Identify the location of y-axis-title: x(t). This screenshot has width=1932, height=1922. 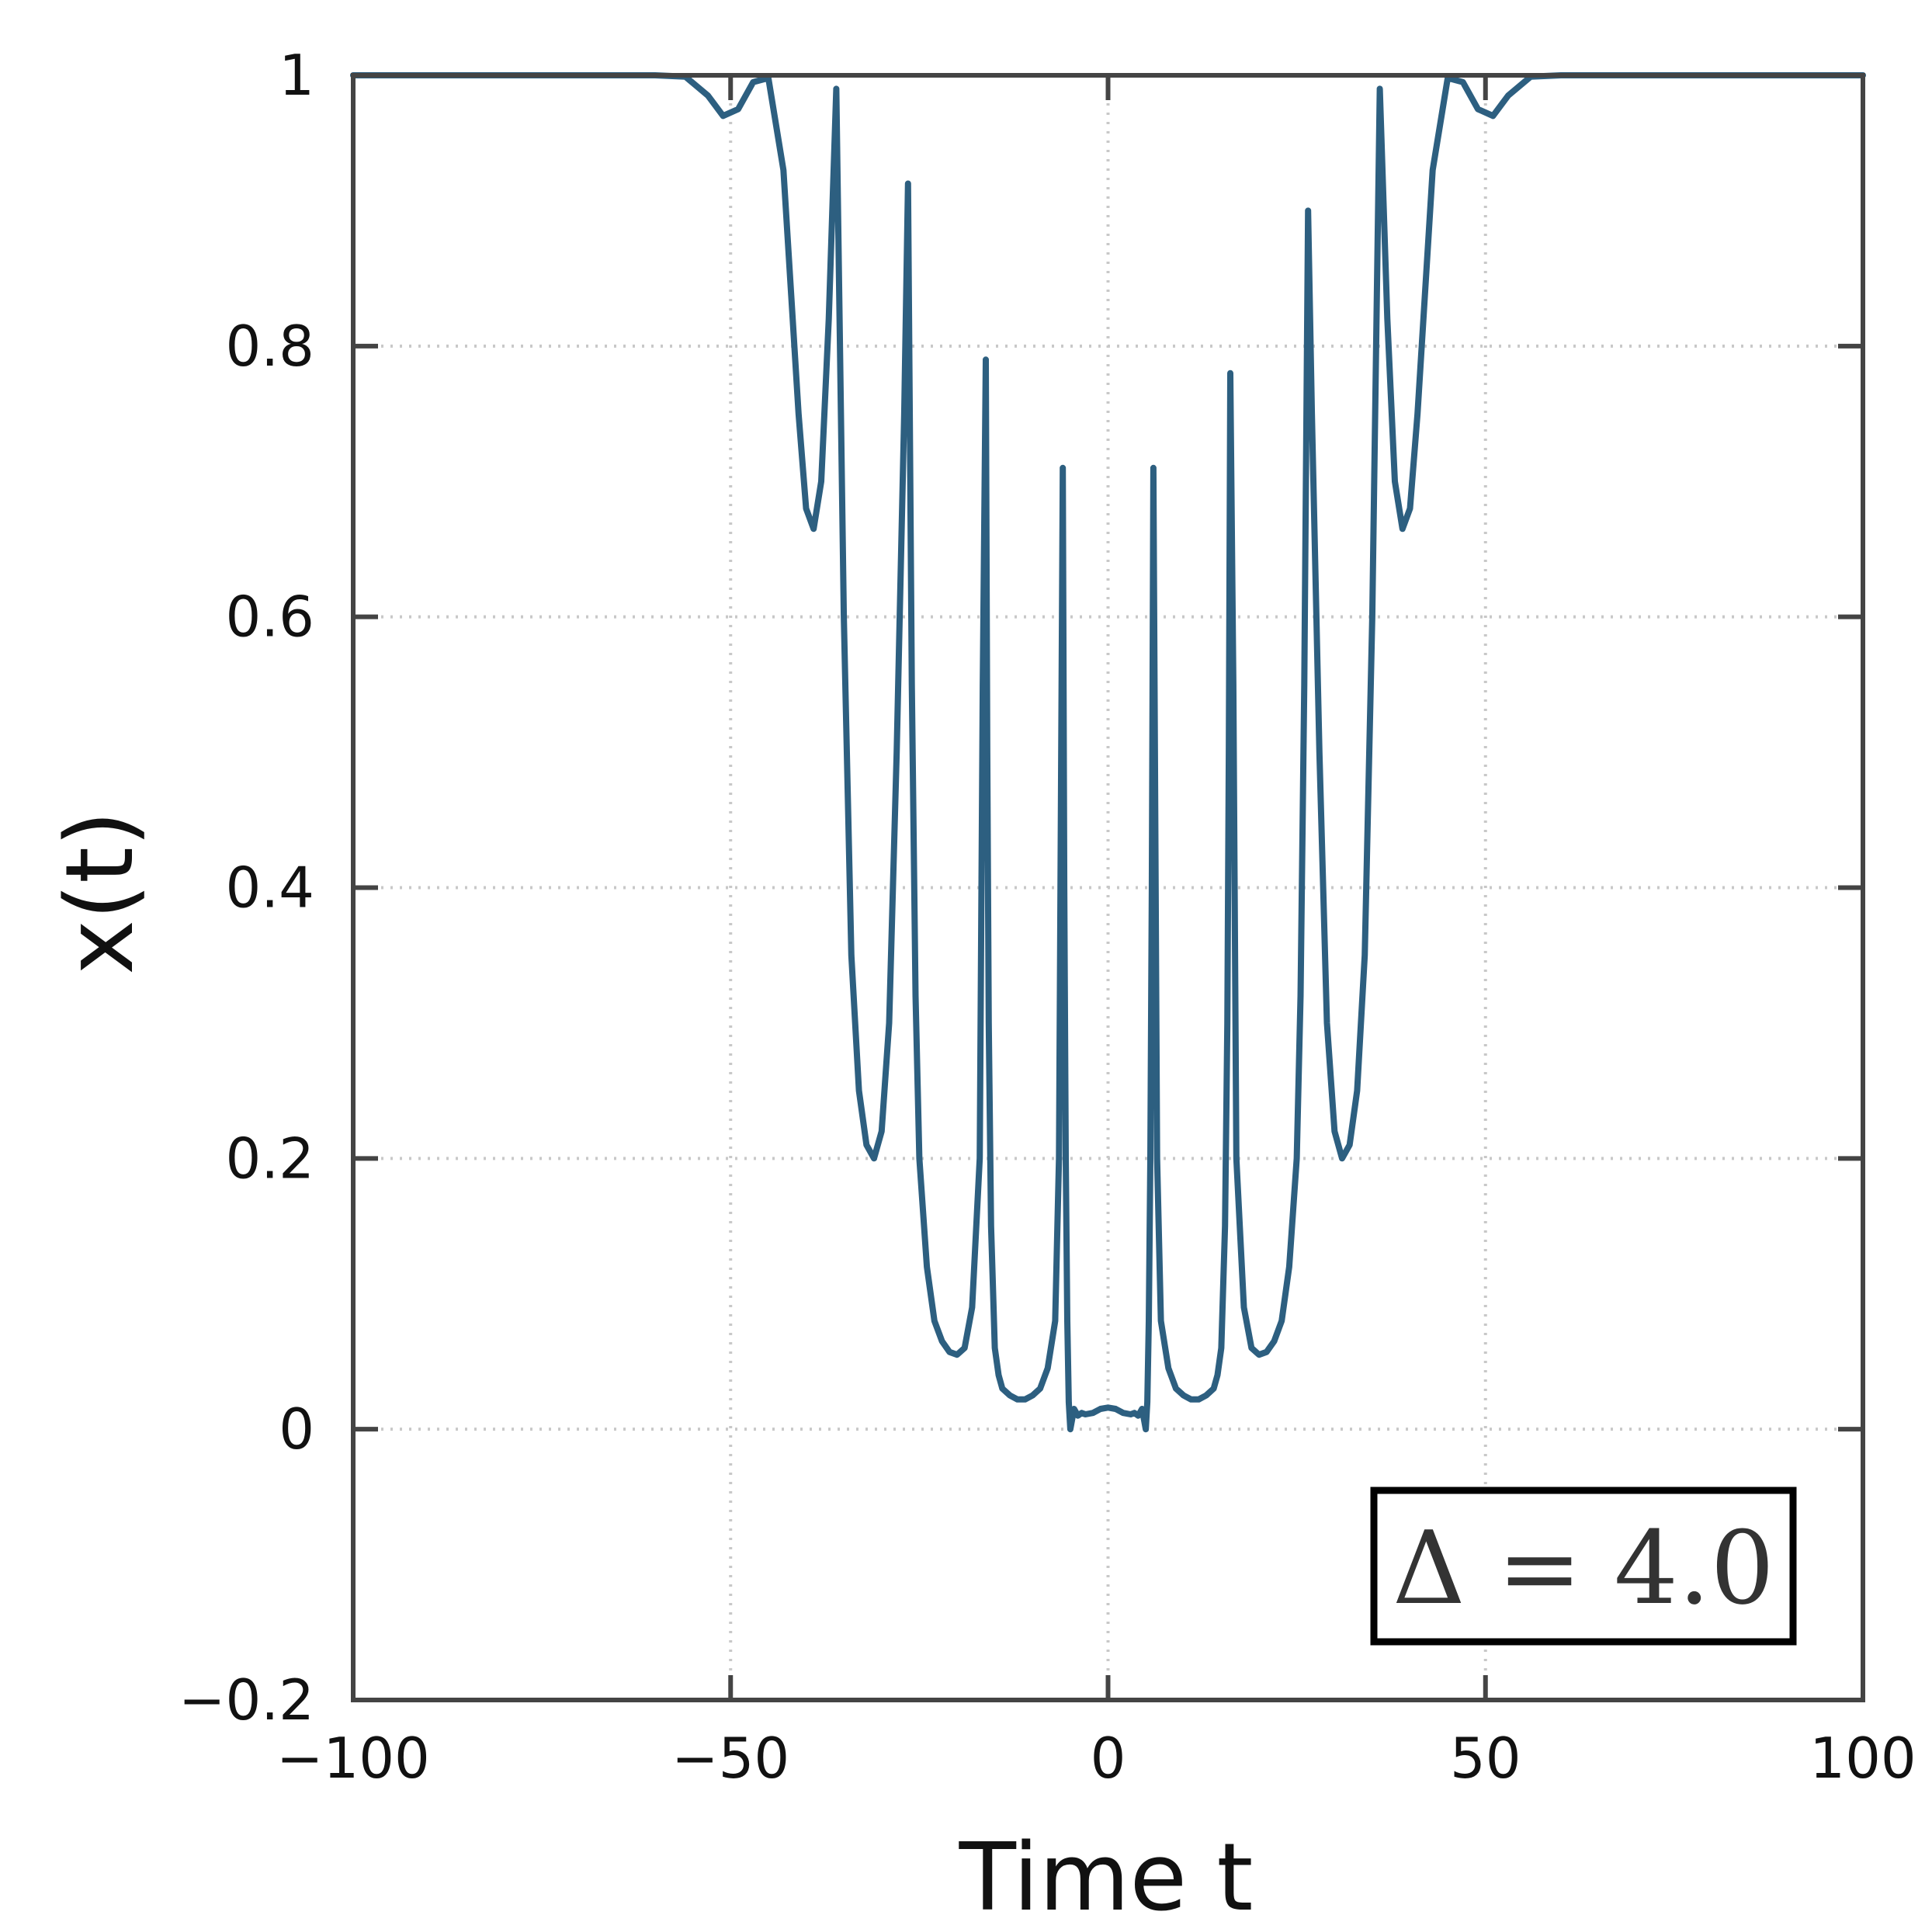
(100, 893).